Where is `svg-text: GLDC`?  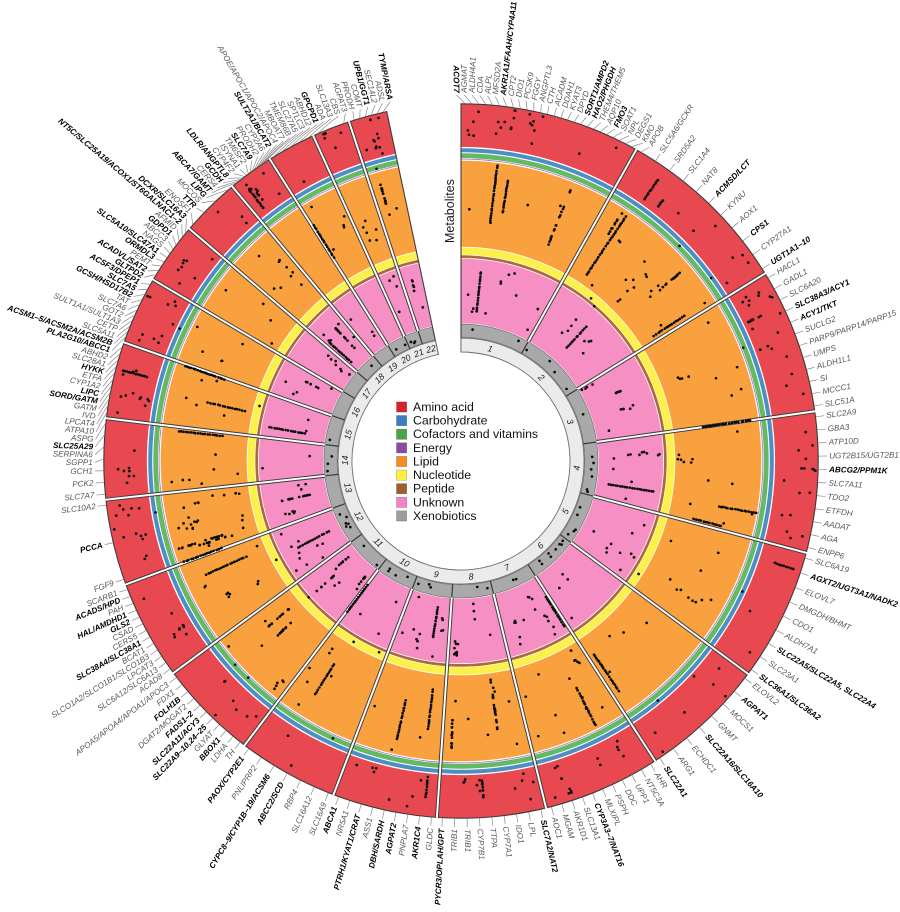 svg-text: GLDC is located at coordinates (429, 838).